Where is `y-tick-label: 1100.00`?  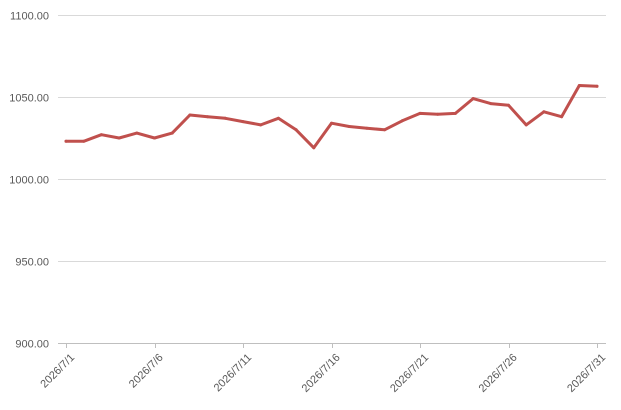 y-tick-label: 1100.00 is located at coordinates (29, 17).